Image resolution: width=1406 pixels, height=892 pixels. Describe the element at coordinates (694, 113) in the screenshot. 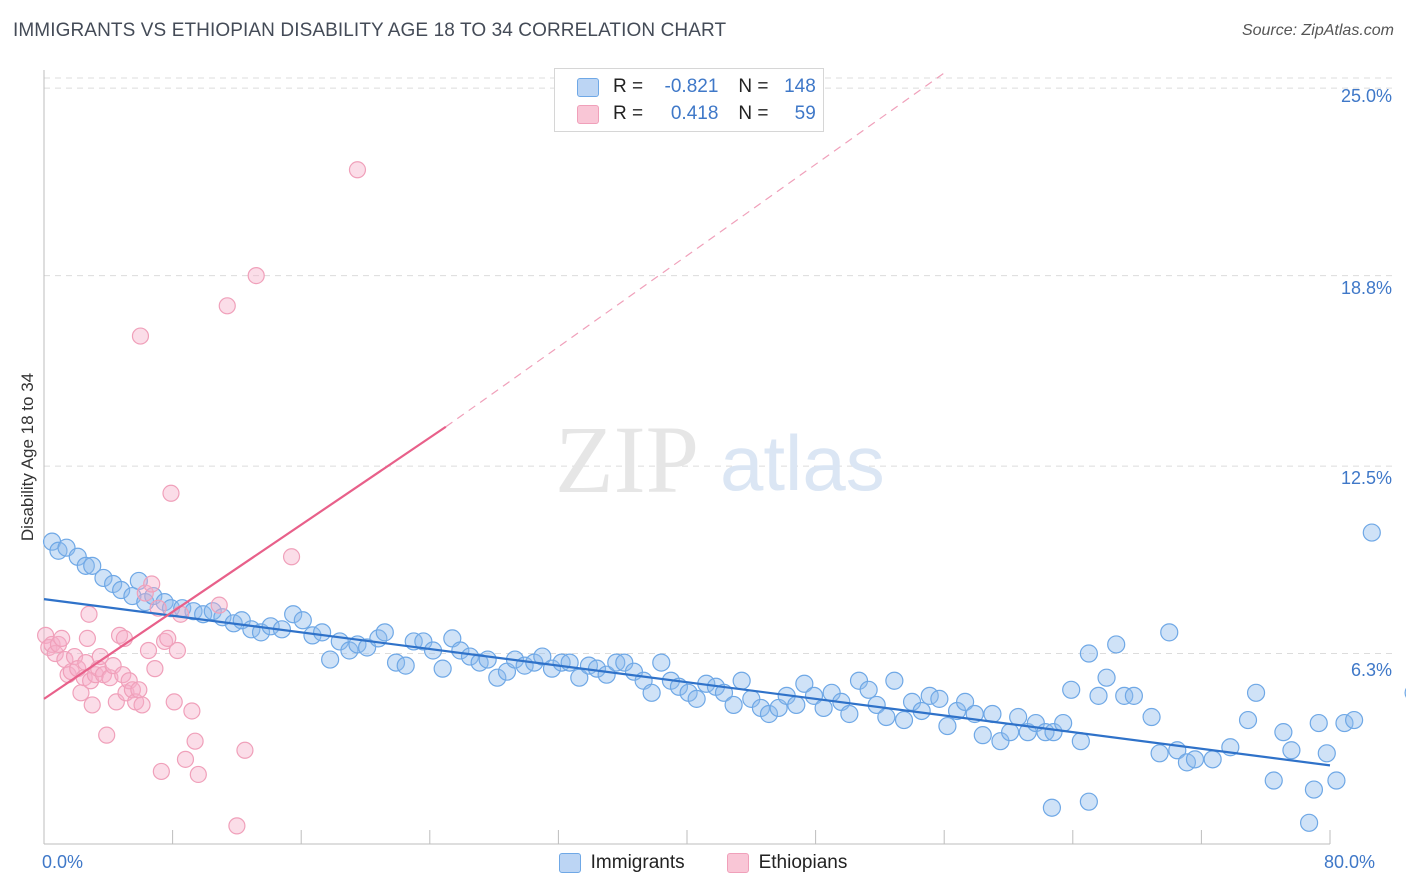

I see `legend-r-value: 0.418` at that location.